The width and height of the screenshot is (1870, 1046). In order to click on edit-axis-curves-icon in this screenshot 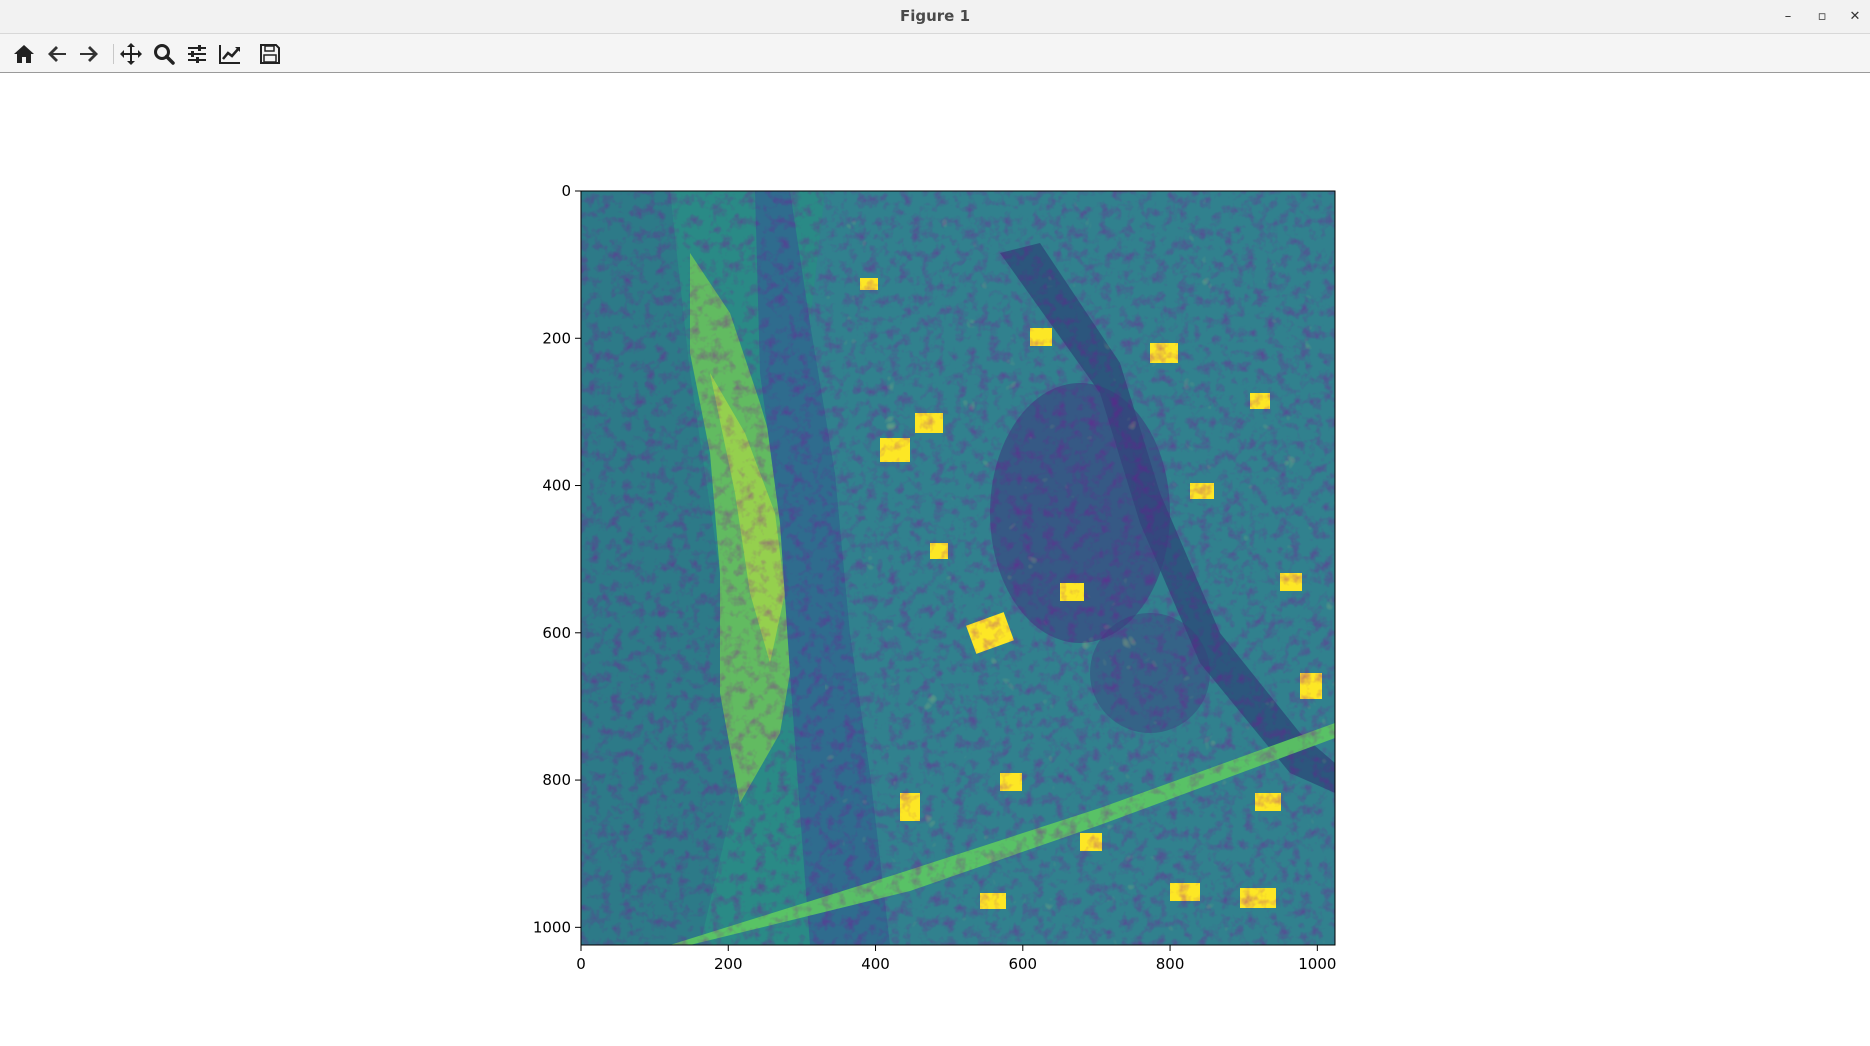, I will do `click(230, 54)`.